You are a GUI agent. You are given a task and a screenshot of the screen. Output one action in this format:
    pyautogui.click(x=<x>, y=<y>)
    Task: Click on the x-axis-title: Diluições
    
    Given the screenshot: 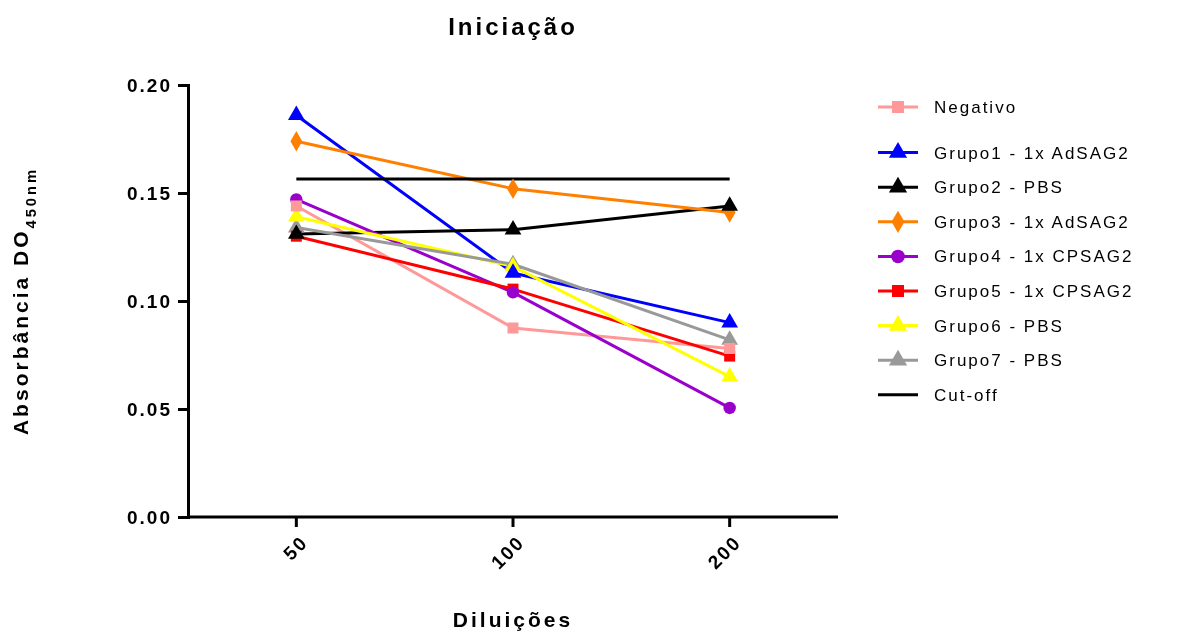 What is the action you would take?
    pyautogui.click(x=513, y=619)
    